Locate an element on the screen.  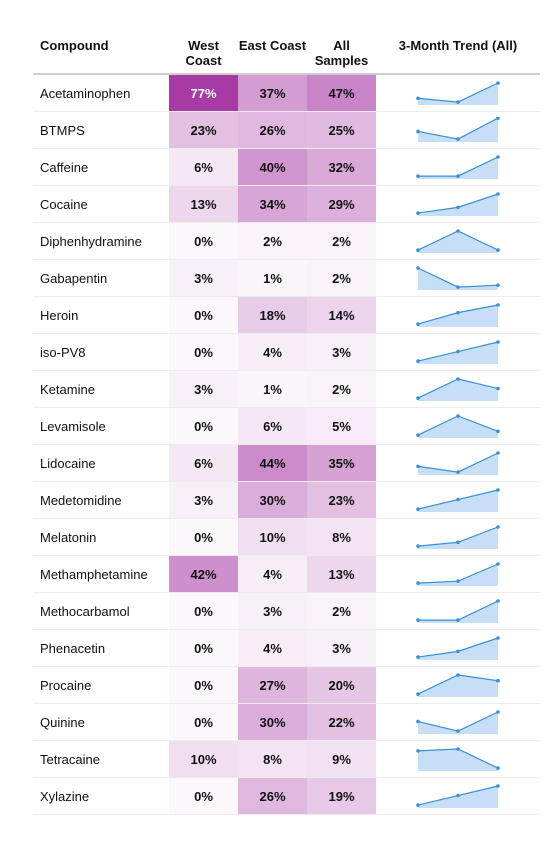
header-all-samples: All Samples is located at coordinates (341, 53).